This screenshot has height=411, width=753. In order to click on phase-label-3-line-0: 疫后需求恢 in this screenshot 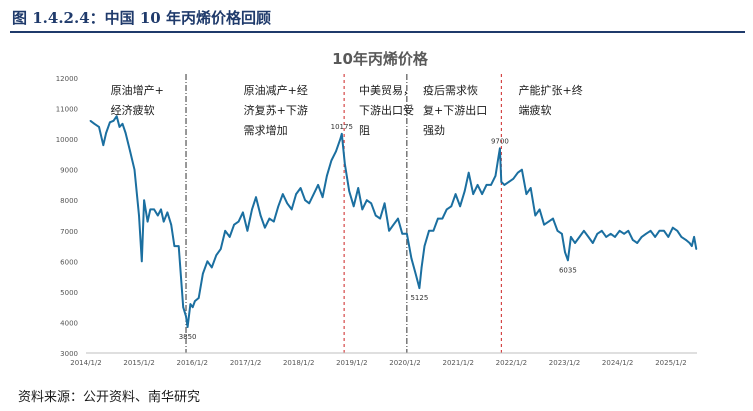, I will do `click(450, 90)`.